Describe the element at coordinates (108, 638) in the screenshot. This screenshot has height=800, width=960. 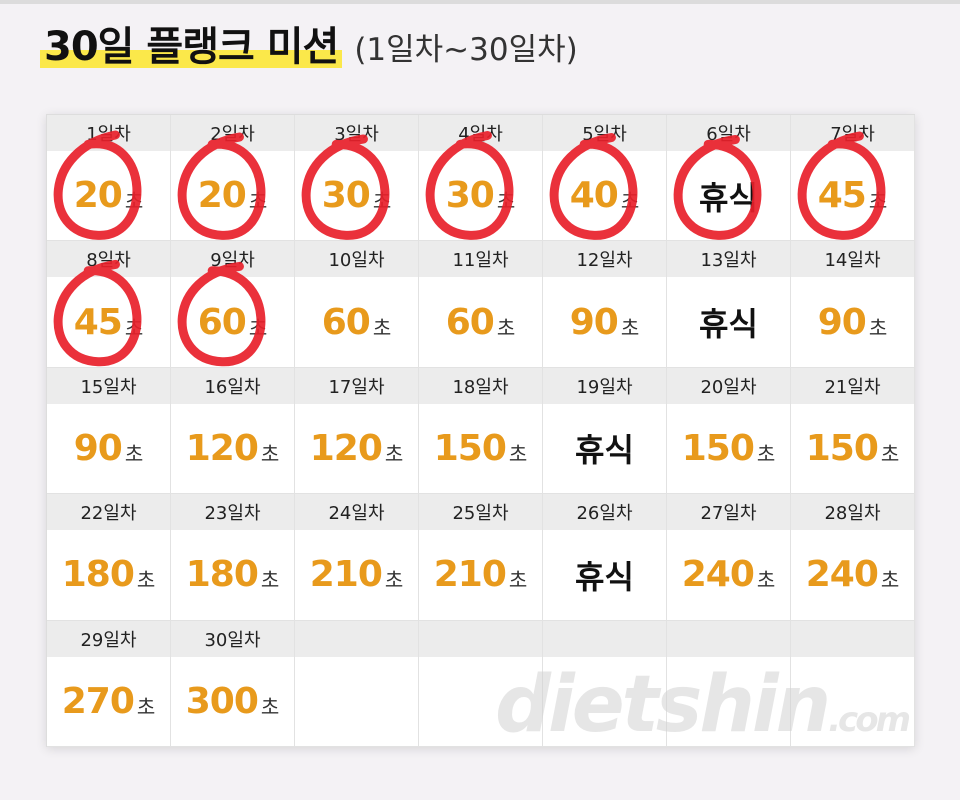
I see `day-label: 29일차` at that location.